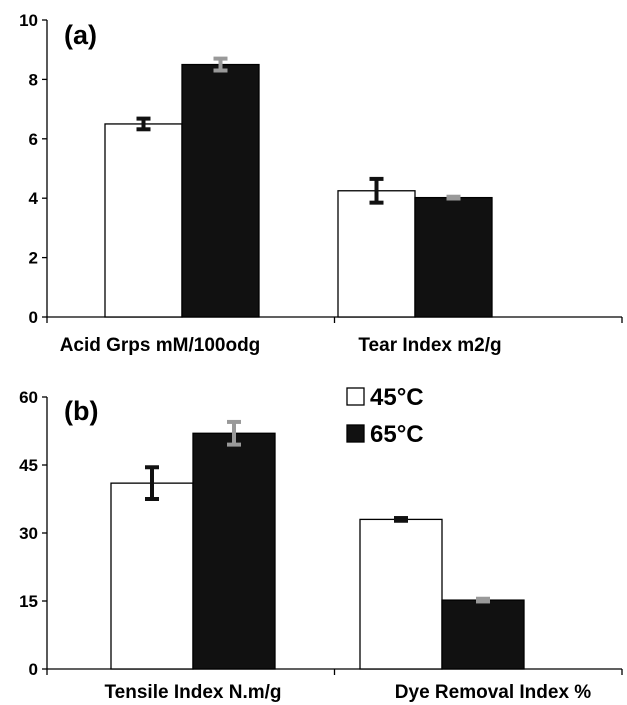  What do you see at coordinates (429, 345) in the screenshot?
I see `panel-a-category-label-2: Tear Index m2/g` at bounding box center [429, 345].